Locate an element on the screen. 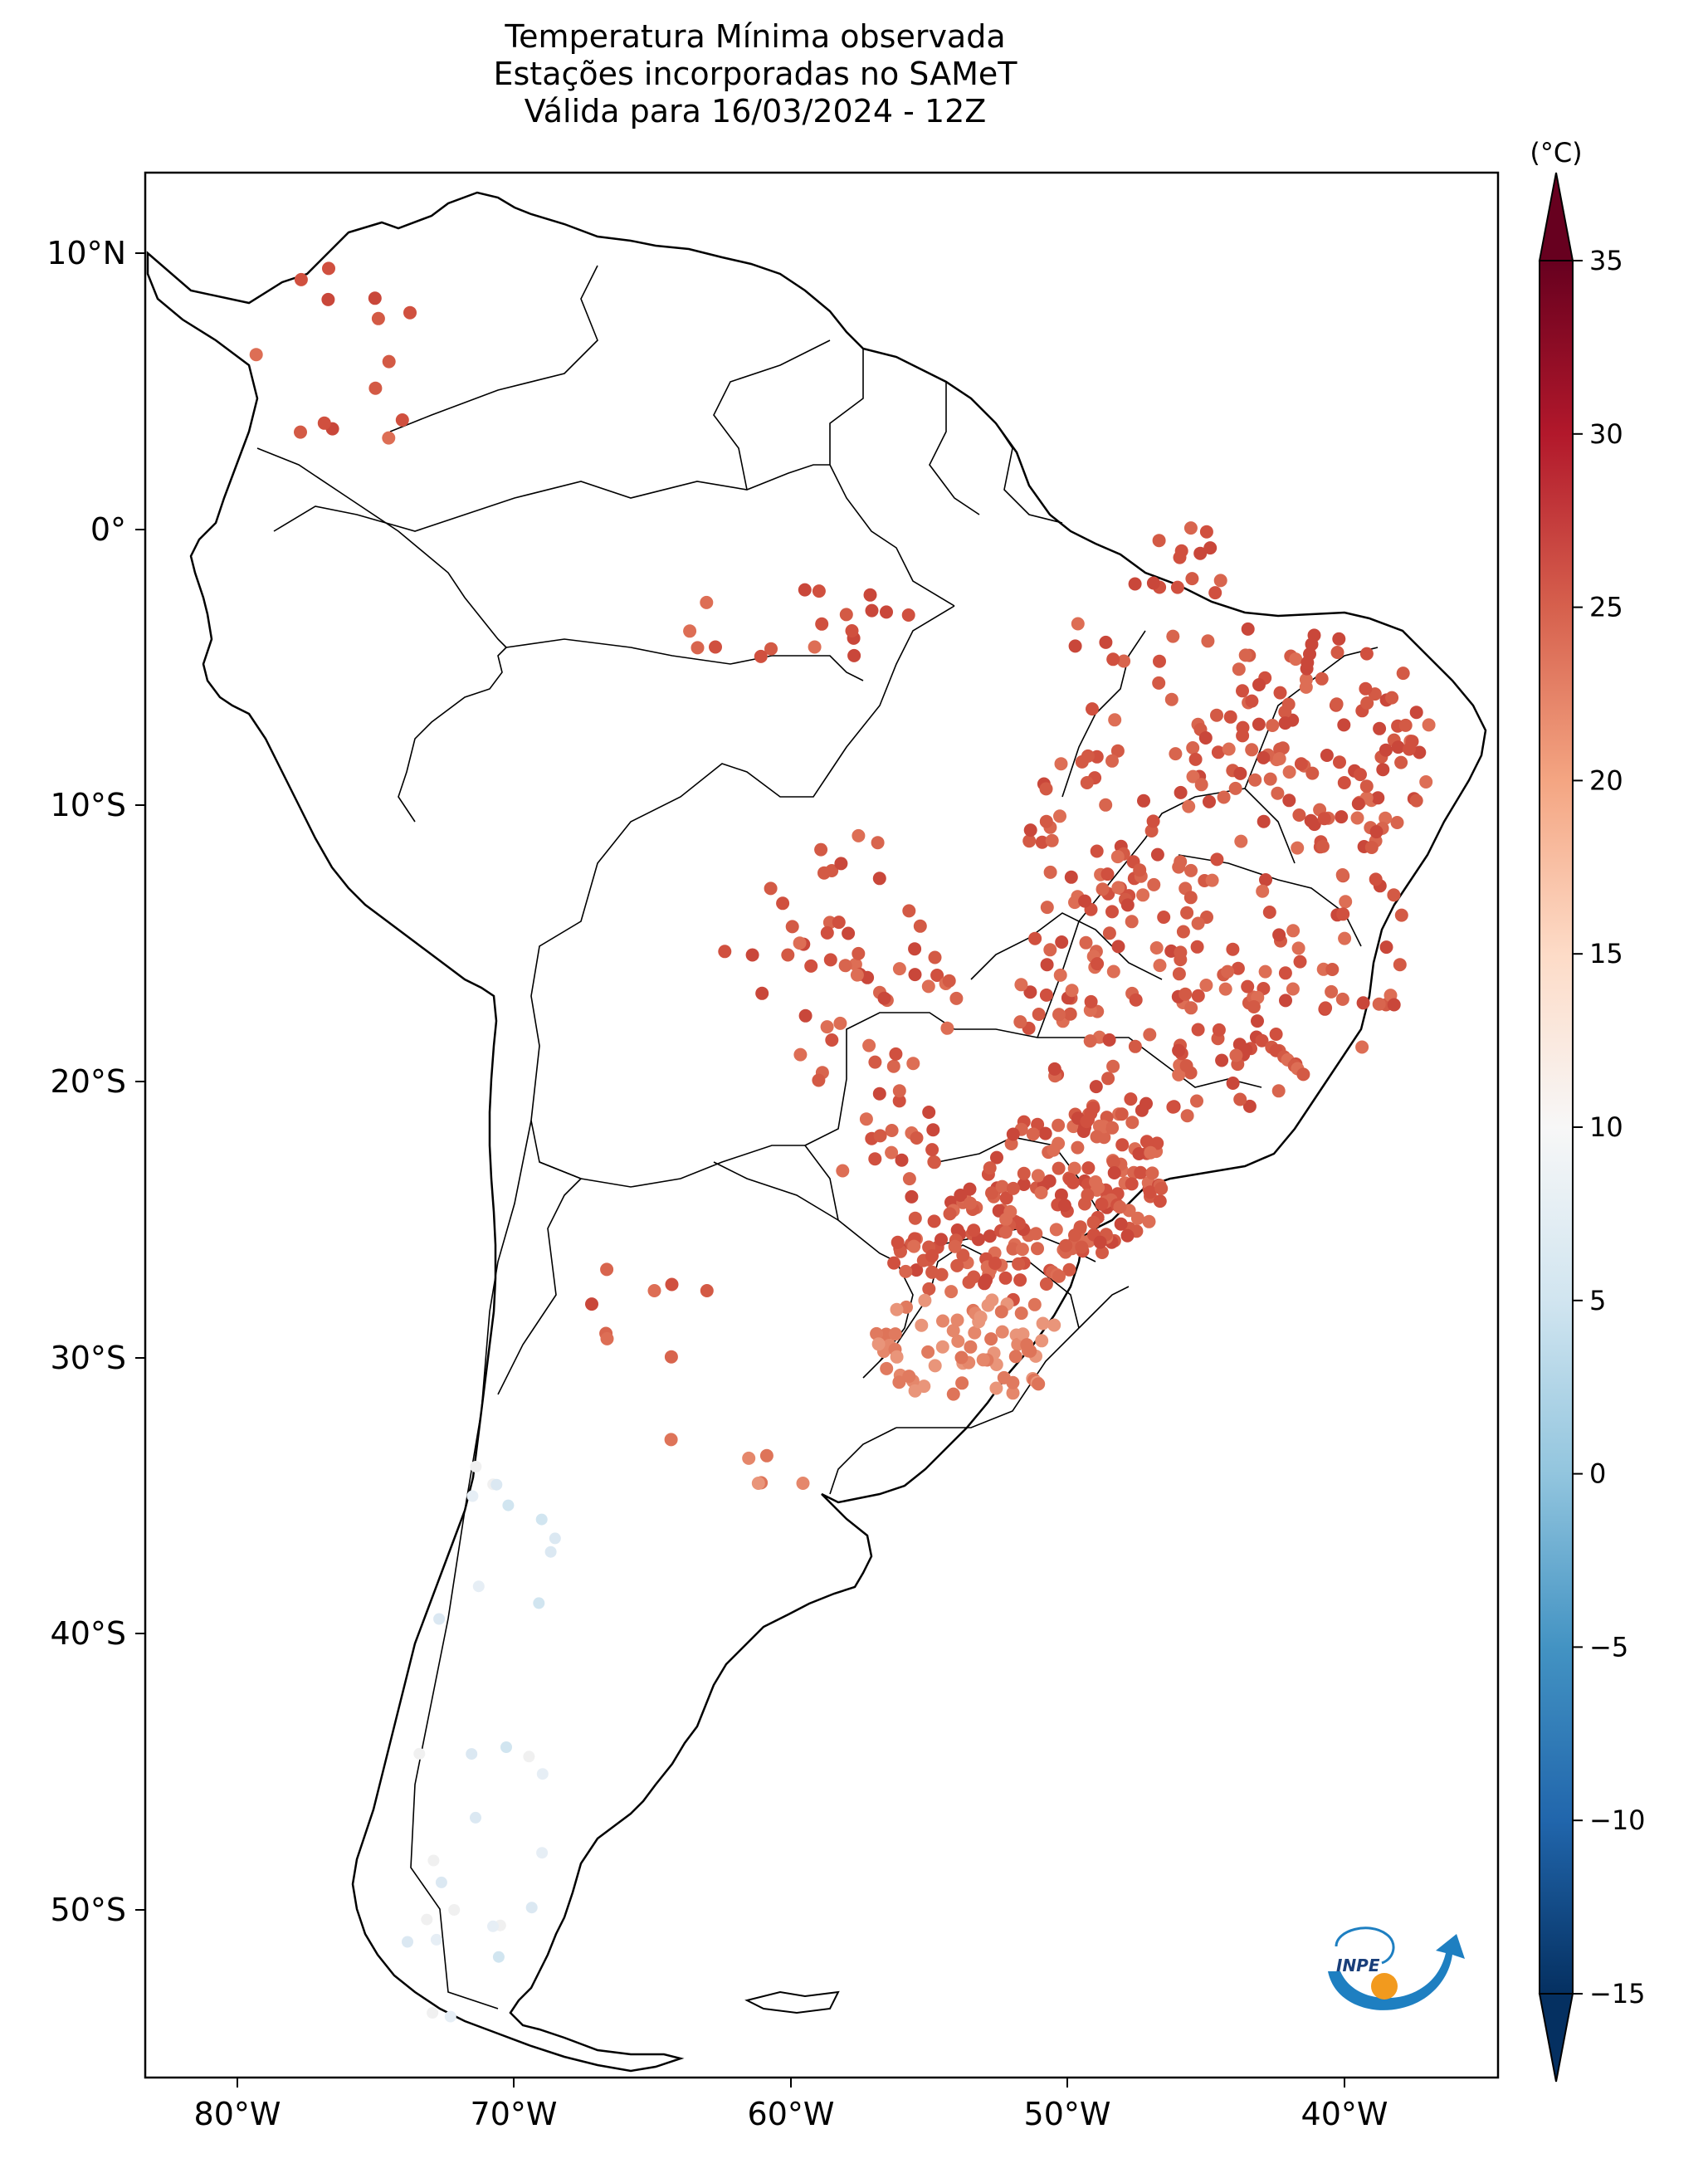 This screenshot has height=2173, width=1708. colorbar-tick-label: 35 is located at coordinates (1606, 260).